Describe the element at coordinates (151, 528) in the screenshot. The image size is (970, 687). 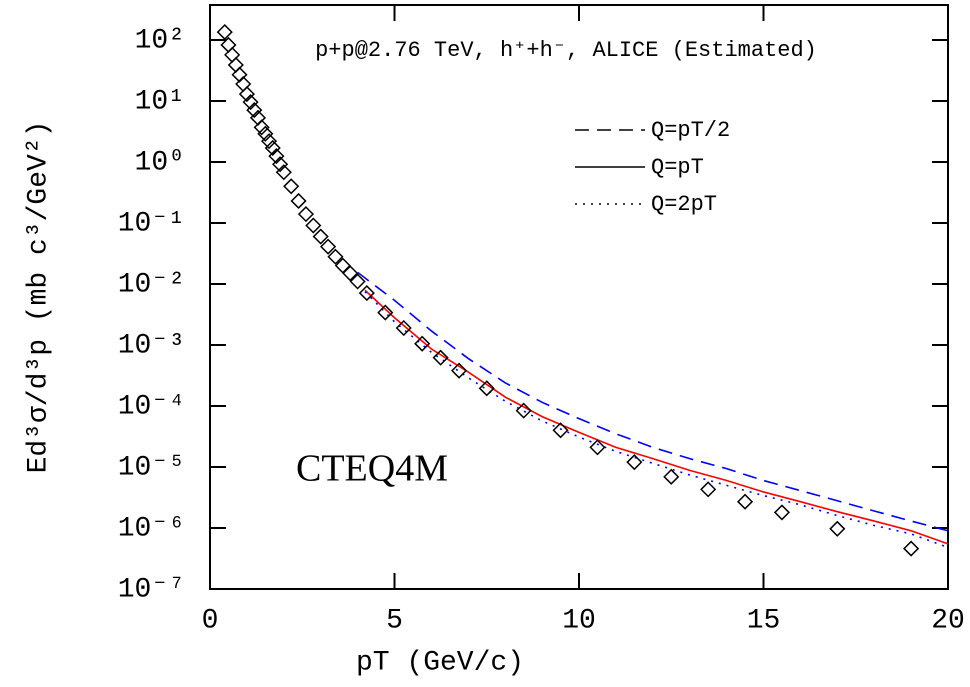
I see `y-tick-label: 10⁻⁶` at that location.